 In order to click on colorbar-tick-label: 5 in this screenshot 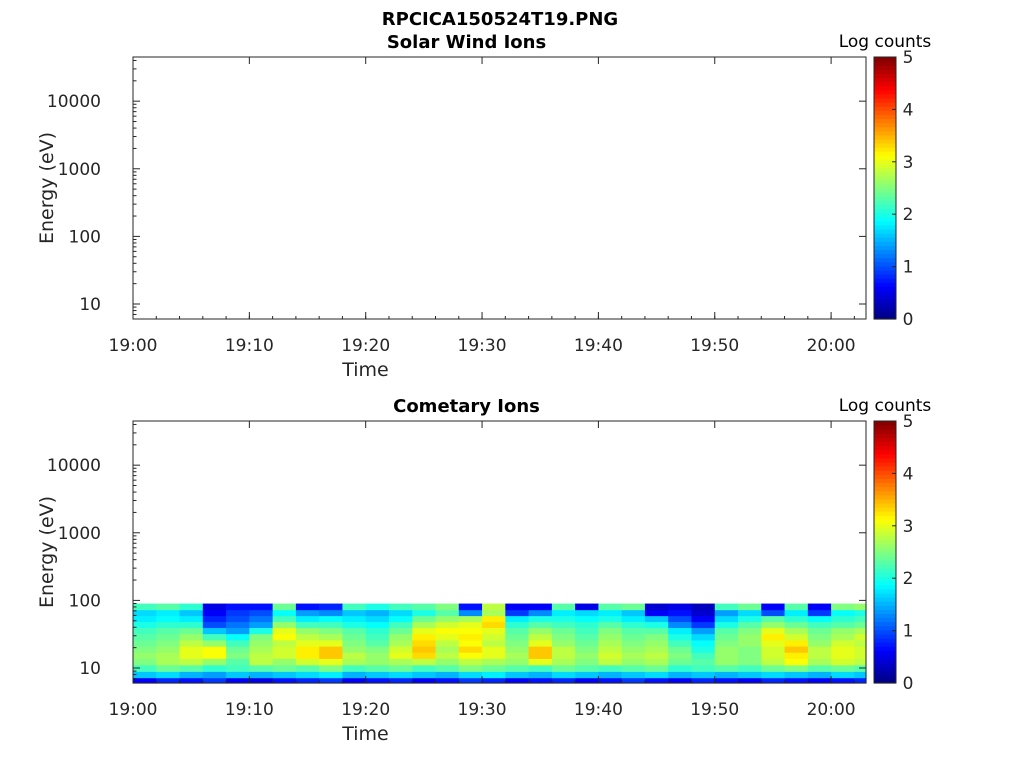, I will do `click(908, 422)`.